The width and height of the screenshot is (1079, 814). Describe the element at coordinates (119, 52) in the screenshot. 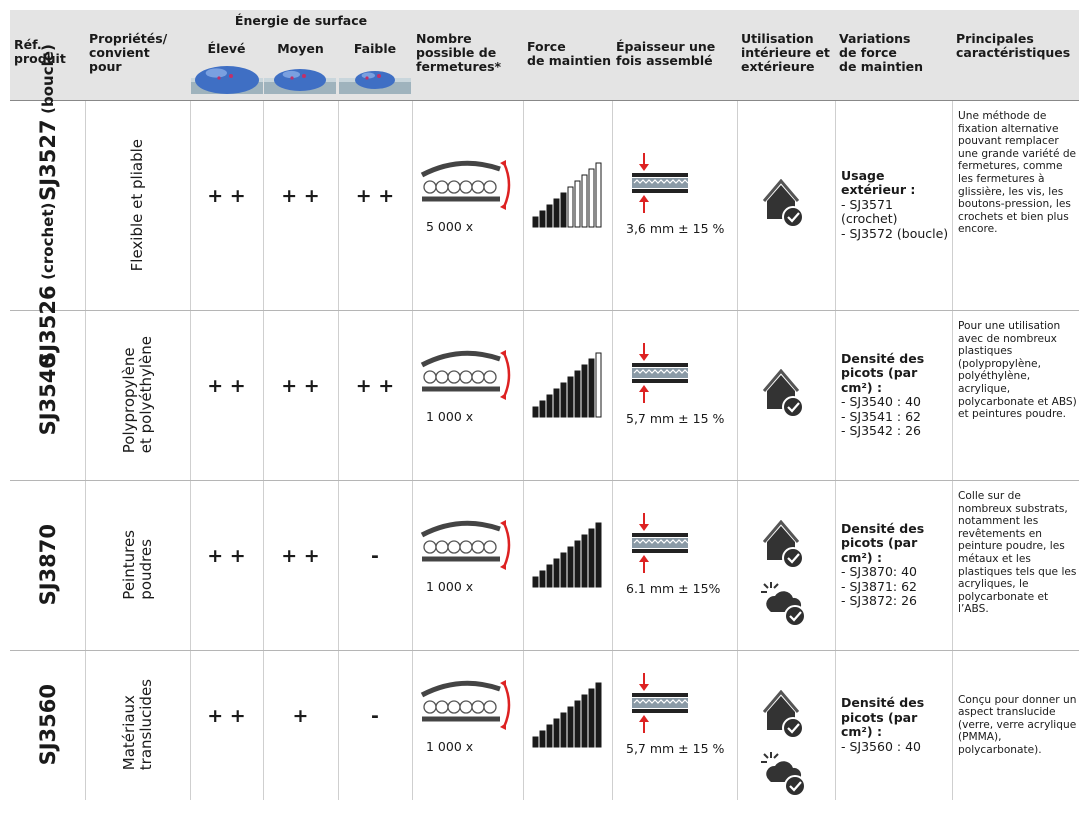

I see `header-properties-line: convient` at that location.